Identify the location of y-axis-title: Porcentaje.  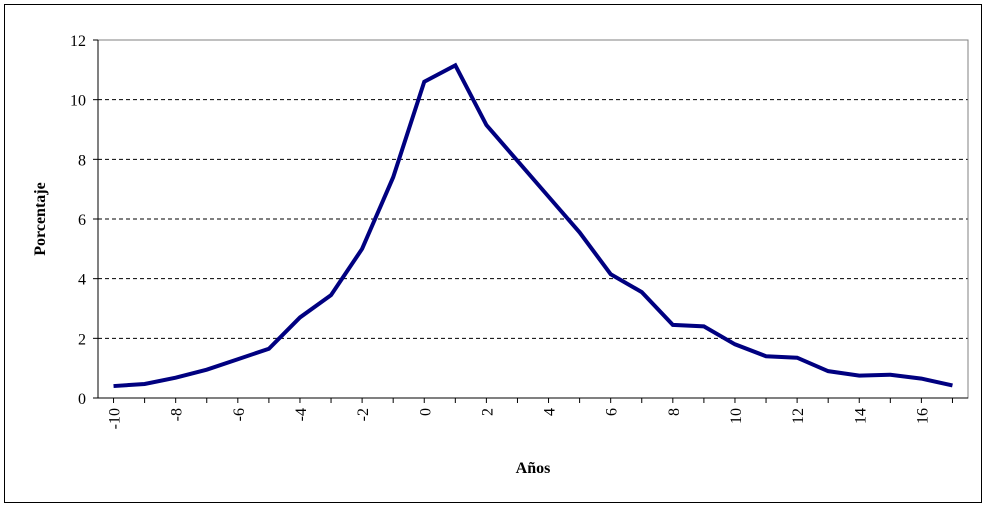
(40, 218).